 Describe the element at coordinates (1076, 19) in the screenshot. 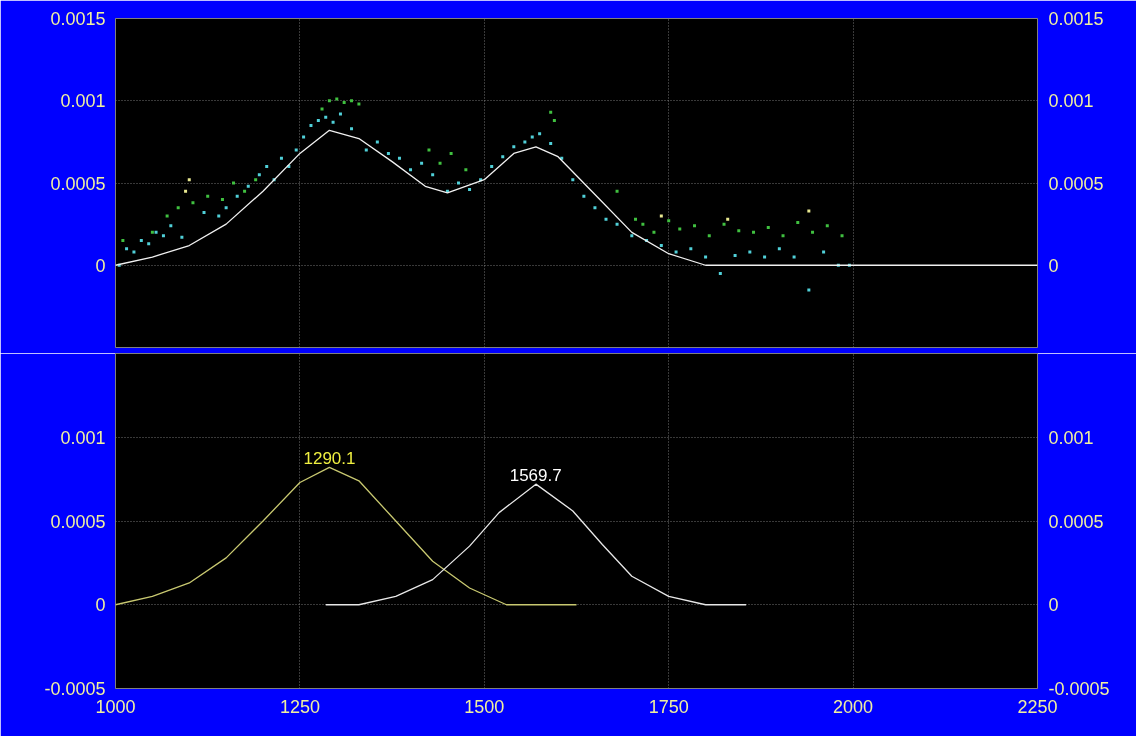

I see `y2-tick-label: 0.0015` at that location.